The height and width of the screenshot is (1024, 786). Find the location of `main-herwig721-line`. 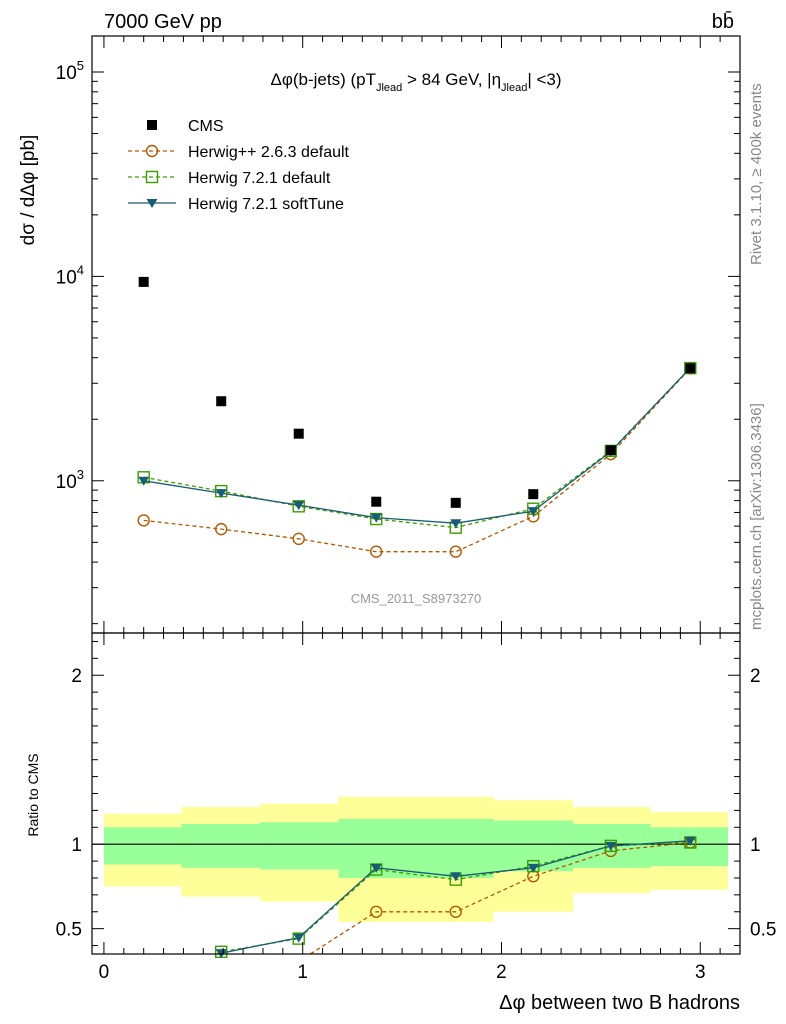

main-herwig721-line is located at coordinates (417, 448).